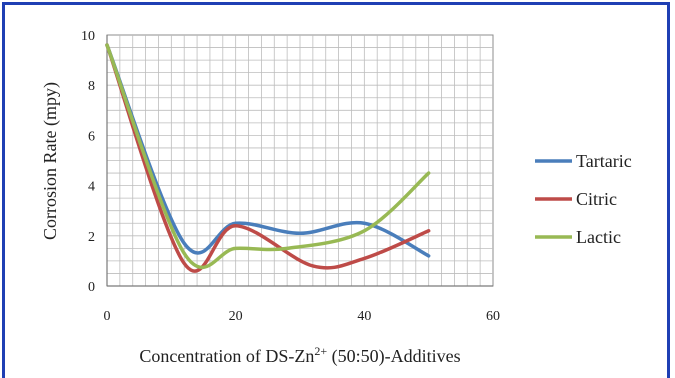  What do you see at coordinates (604, 161) in the screenshot?
I see `legend-label-tartaric: Tartaric` at bounding box center [604, 161].